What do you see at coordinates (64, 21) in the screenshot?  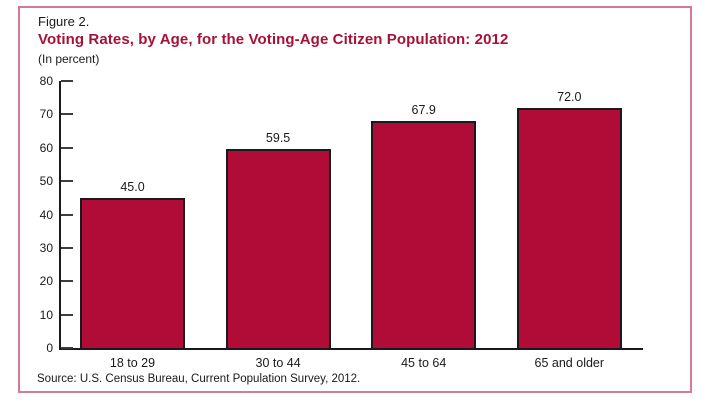 I see `figure-label: Figure 2.` at bounding box center [64, 21].